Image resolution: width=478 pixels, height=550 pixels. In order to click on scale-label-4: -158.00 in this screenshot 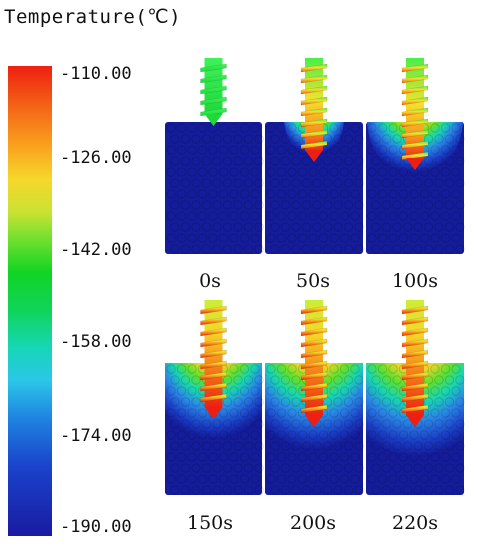, I will do `click(96, 342)`.